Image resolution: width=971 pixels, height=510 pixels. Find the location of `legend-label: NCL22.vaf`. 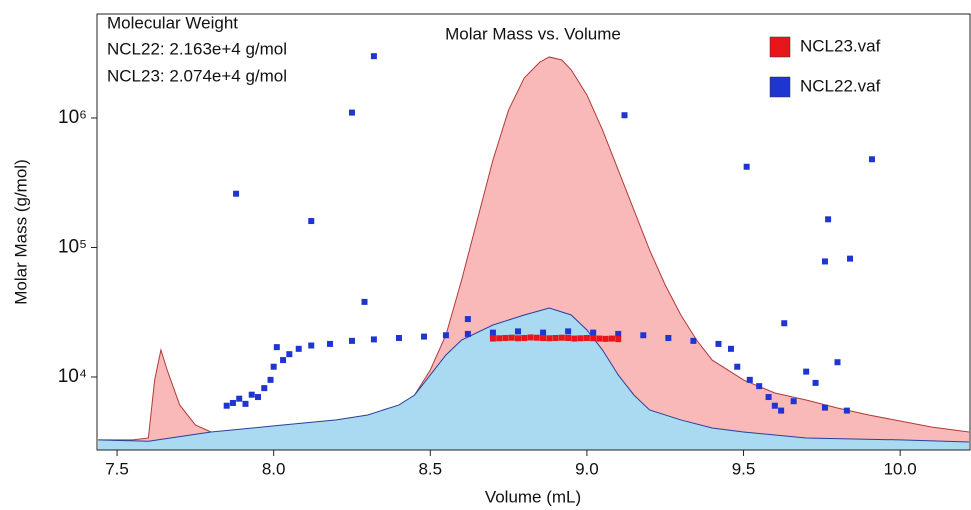

legend-label: NCL22.vaf is located at coordinates (840, 85).